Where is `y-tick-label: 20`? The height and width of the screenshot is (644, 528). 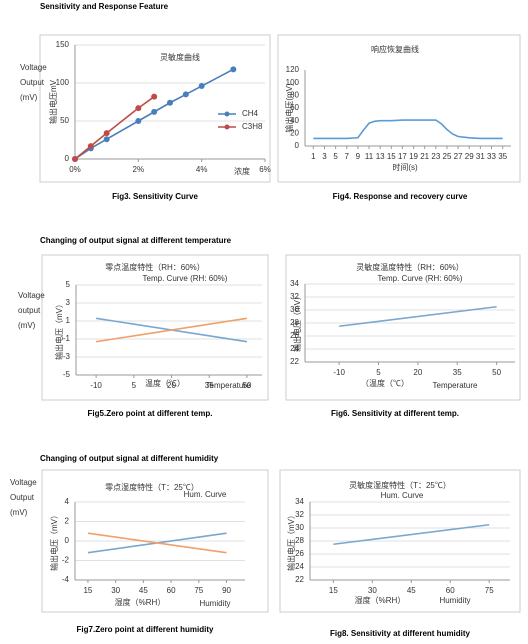
y-tick-label: 20 is located at coordinates (294, 132).